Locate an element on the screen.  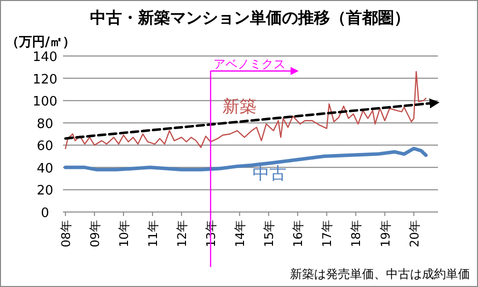
x-tick-label: 20年 is located at coordinates (414, 234).